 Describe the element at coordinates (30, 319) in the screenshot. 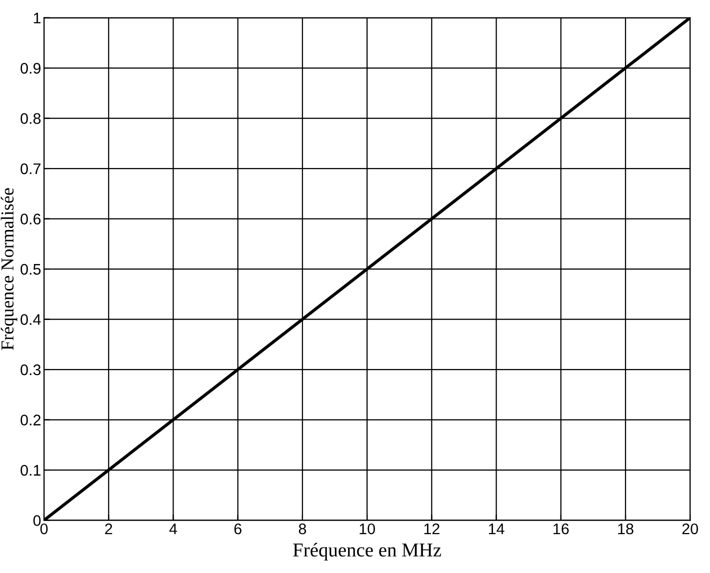

I see `y-tick-label: 0.4` at that location.